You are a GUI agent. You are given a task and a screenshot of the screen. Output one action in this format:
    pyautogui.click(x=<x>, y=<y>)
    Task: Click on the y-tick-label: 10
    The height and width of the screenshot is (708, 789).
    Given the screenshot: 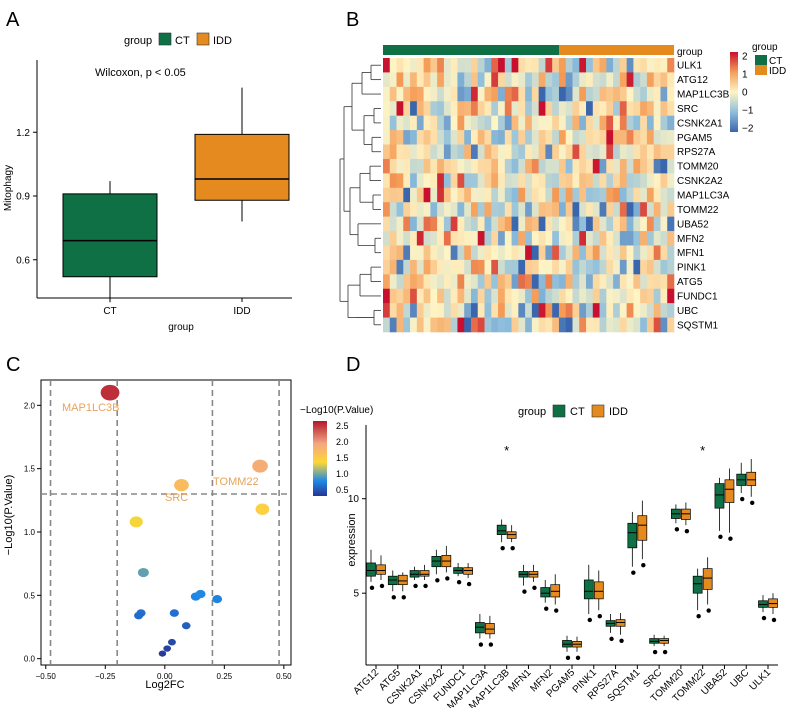 What is the action you would take?
    pyautogui.click(x=354, y=499)
    